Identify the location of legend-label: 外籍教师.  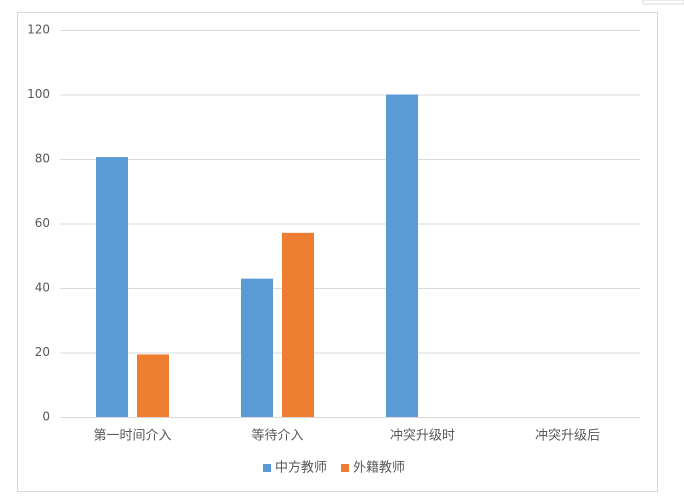
(379, 468).